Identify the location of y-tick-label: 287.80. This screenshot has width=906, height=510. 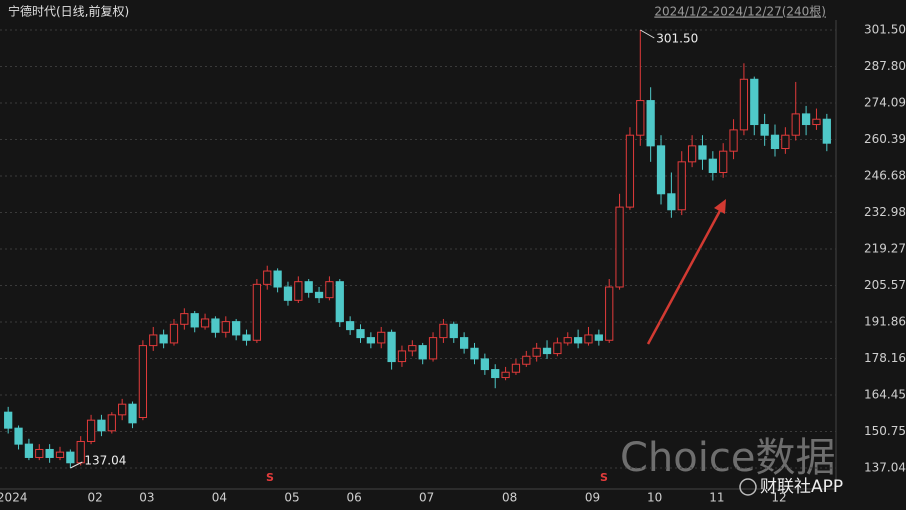
(885, 66).